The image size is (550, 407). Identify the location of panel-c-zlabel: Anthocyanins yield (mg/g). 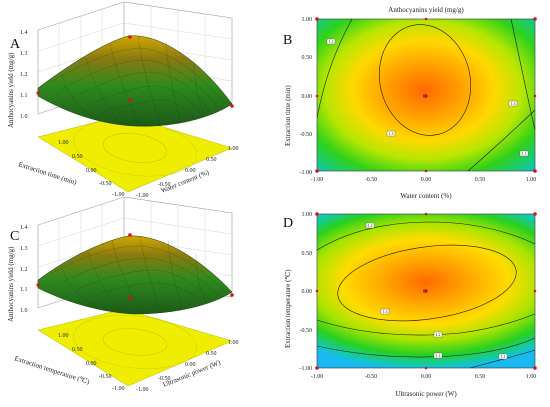
(11, 284).